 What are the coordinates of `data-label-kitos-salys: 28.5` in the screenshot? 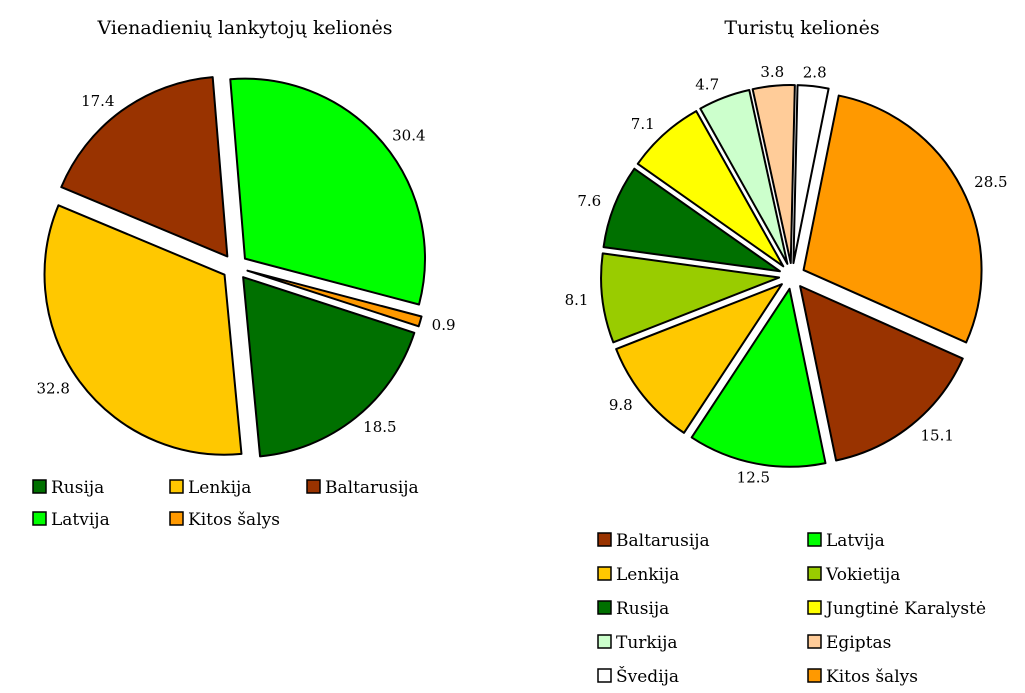 It's located at (990, 182).